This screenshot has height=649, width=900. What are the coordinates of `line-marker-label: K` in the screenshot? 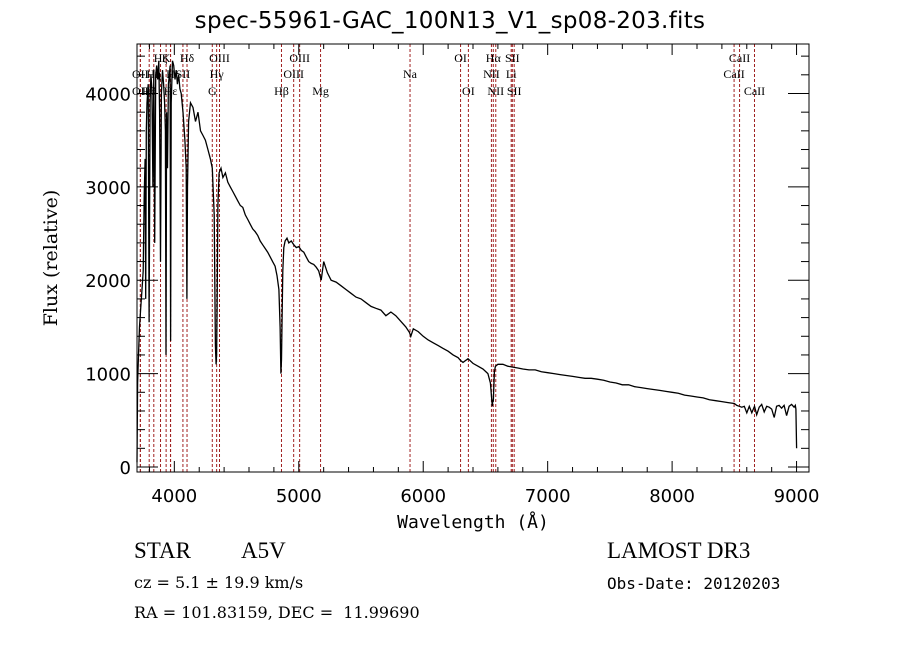 It's located at (166, 58).